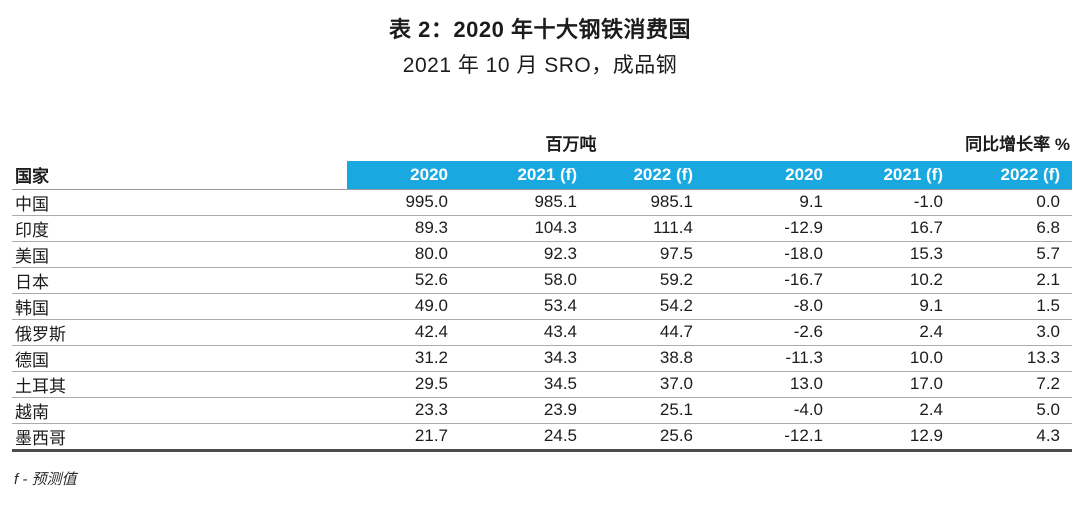 Image resolution: width=1080 pixels, height=514 pixels. I want to click on country-cell: 德国, so click(32, 360).